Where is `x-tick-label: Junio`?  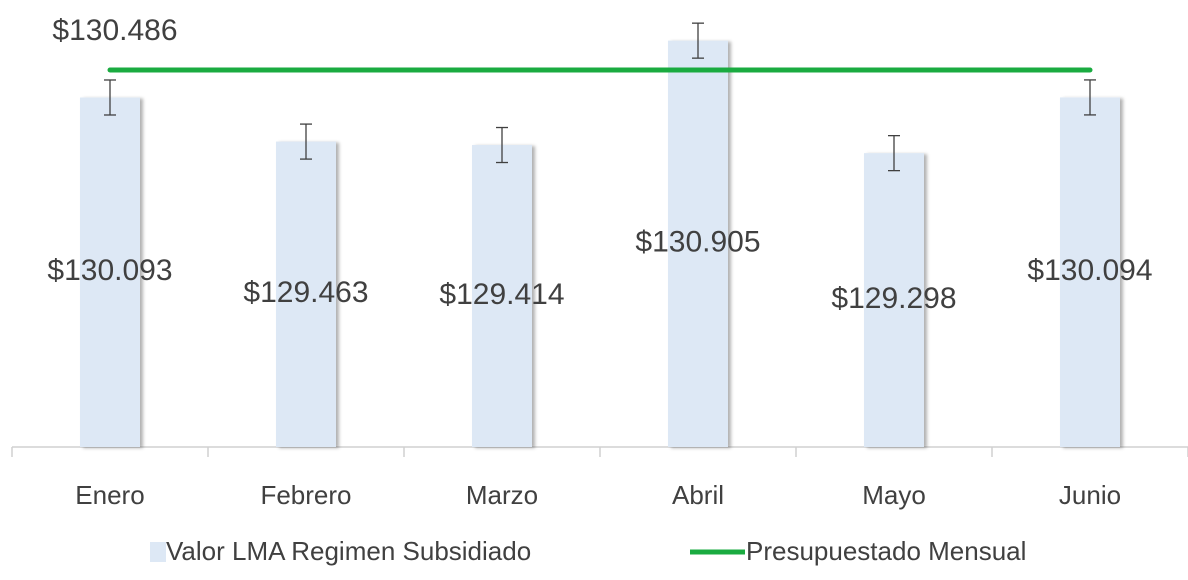
x-tick-label: Junio is located at coordinates (1090, 495).